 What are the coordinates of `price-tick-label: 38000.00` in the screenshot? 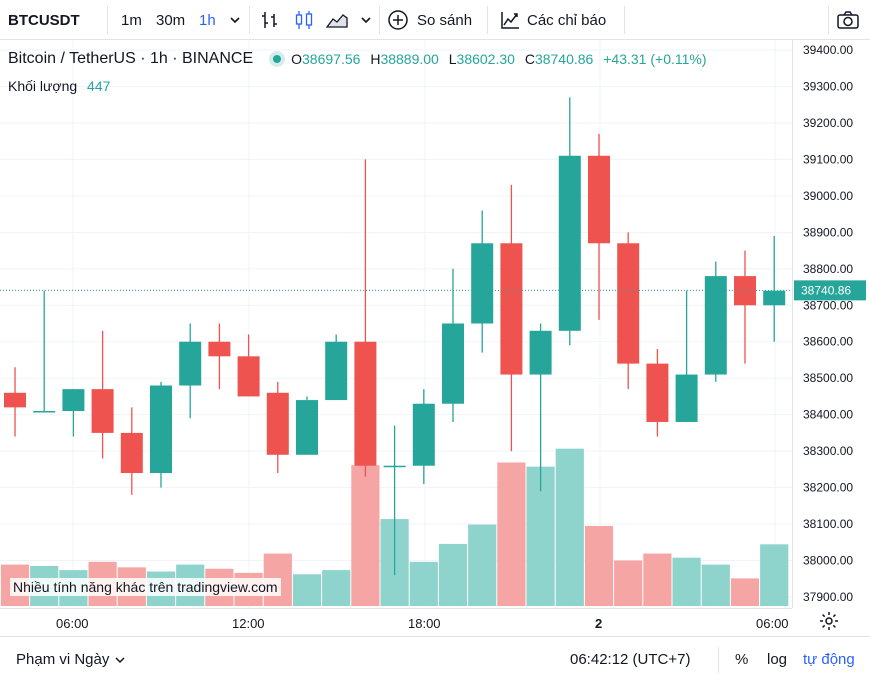 It's located at (828, 561).